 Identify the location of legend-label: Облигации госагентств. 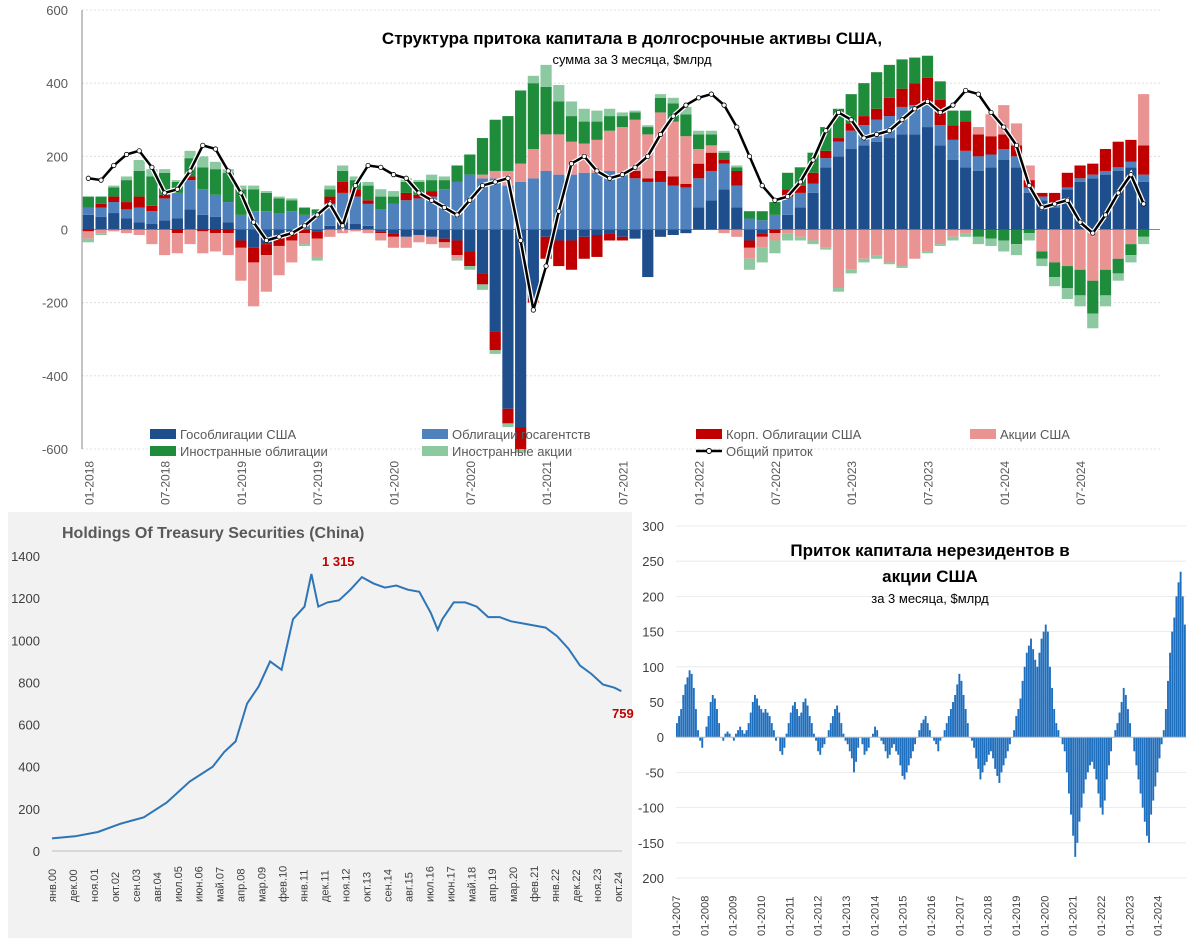
(521, 434).